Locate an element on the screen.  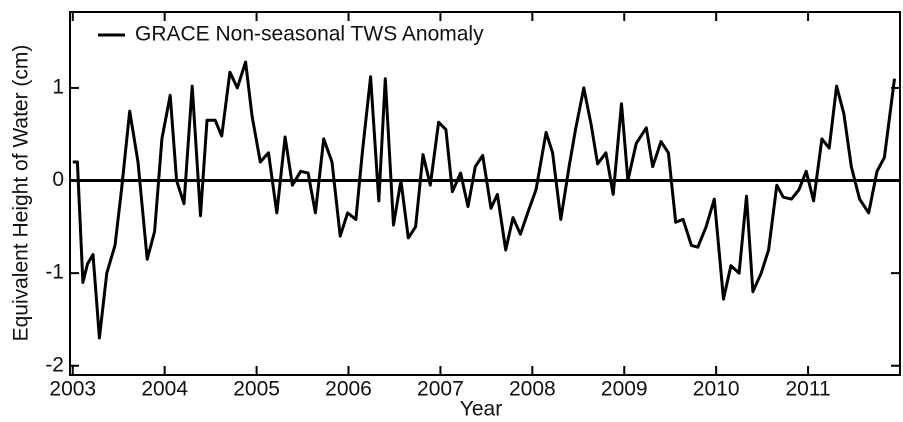
x-tick-label: 2011 is located at coordinates (807, 389).